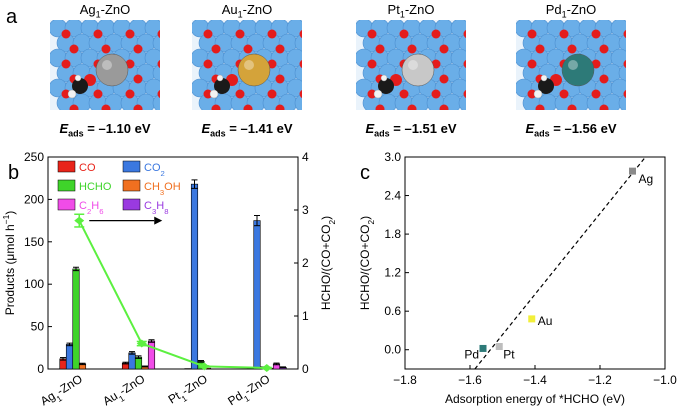 This screenshot has width=685, height=414. I want to click on adsorption-energy-label: Eads = –1.51 eV, so click(411, 130).